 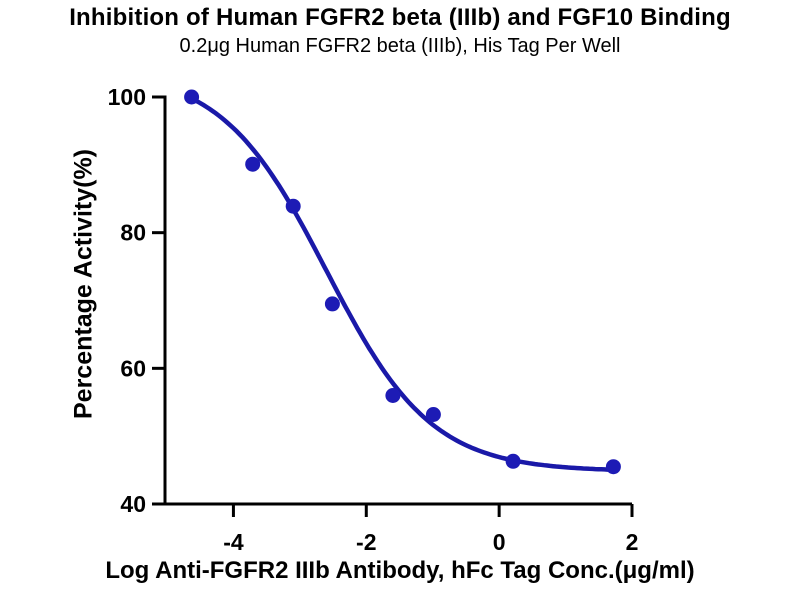 What do you see at coordinates (127, 97) in the screenshot?
I see `y-tick-label: 100` at bounding box center [127, 97].